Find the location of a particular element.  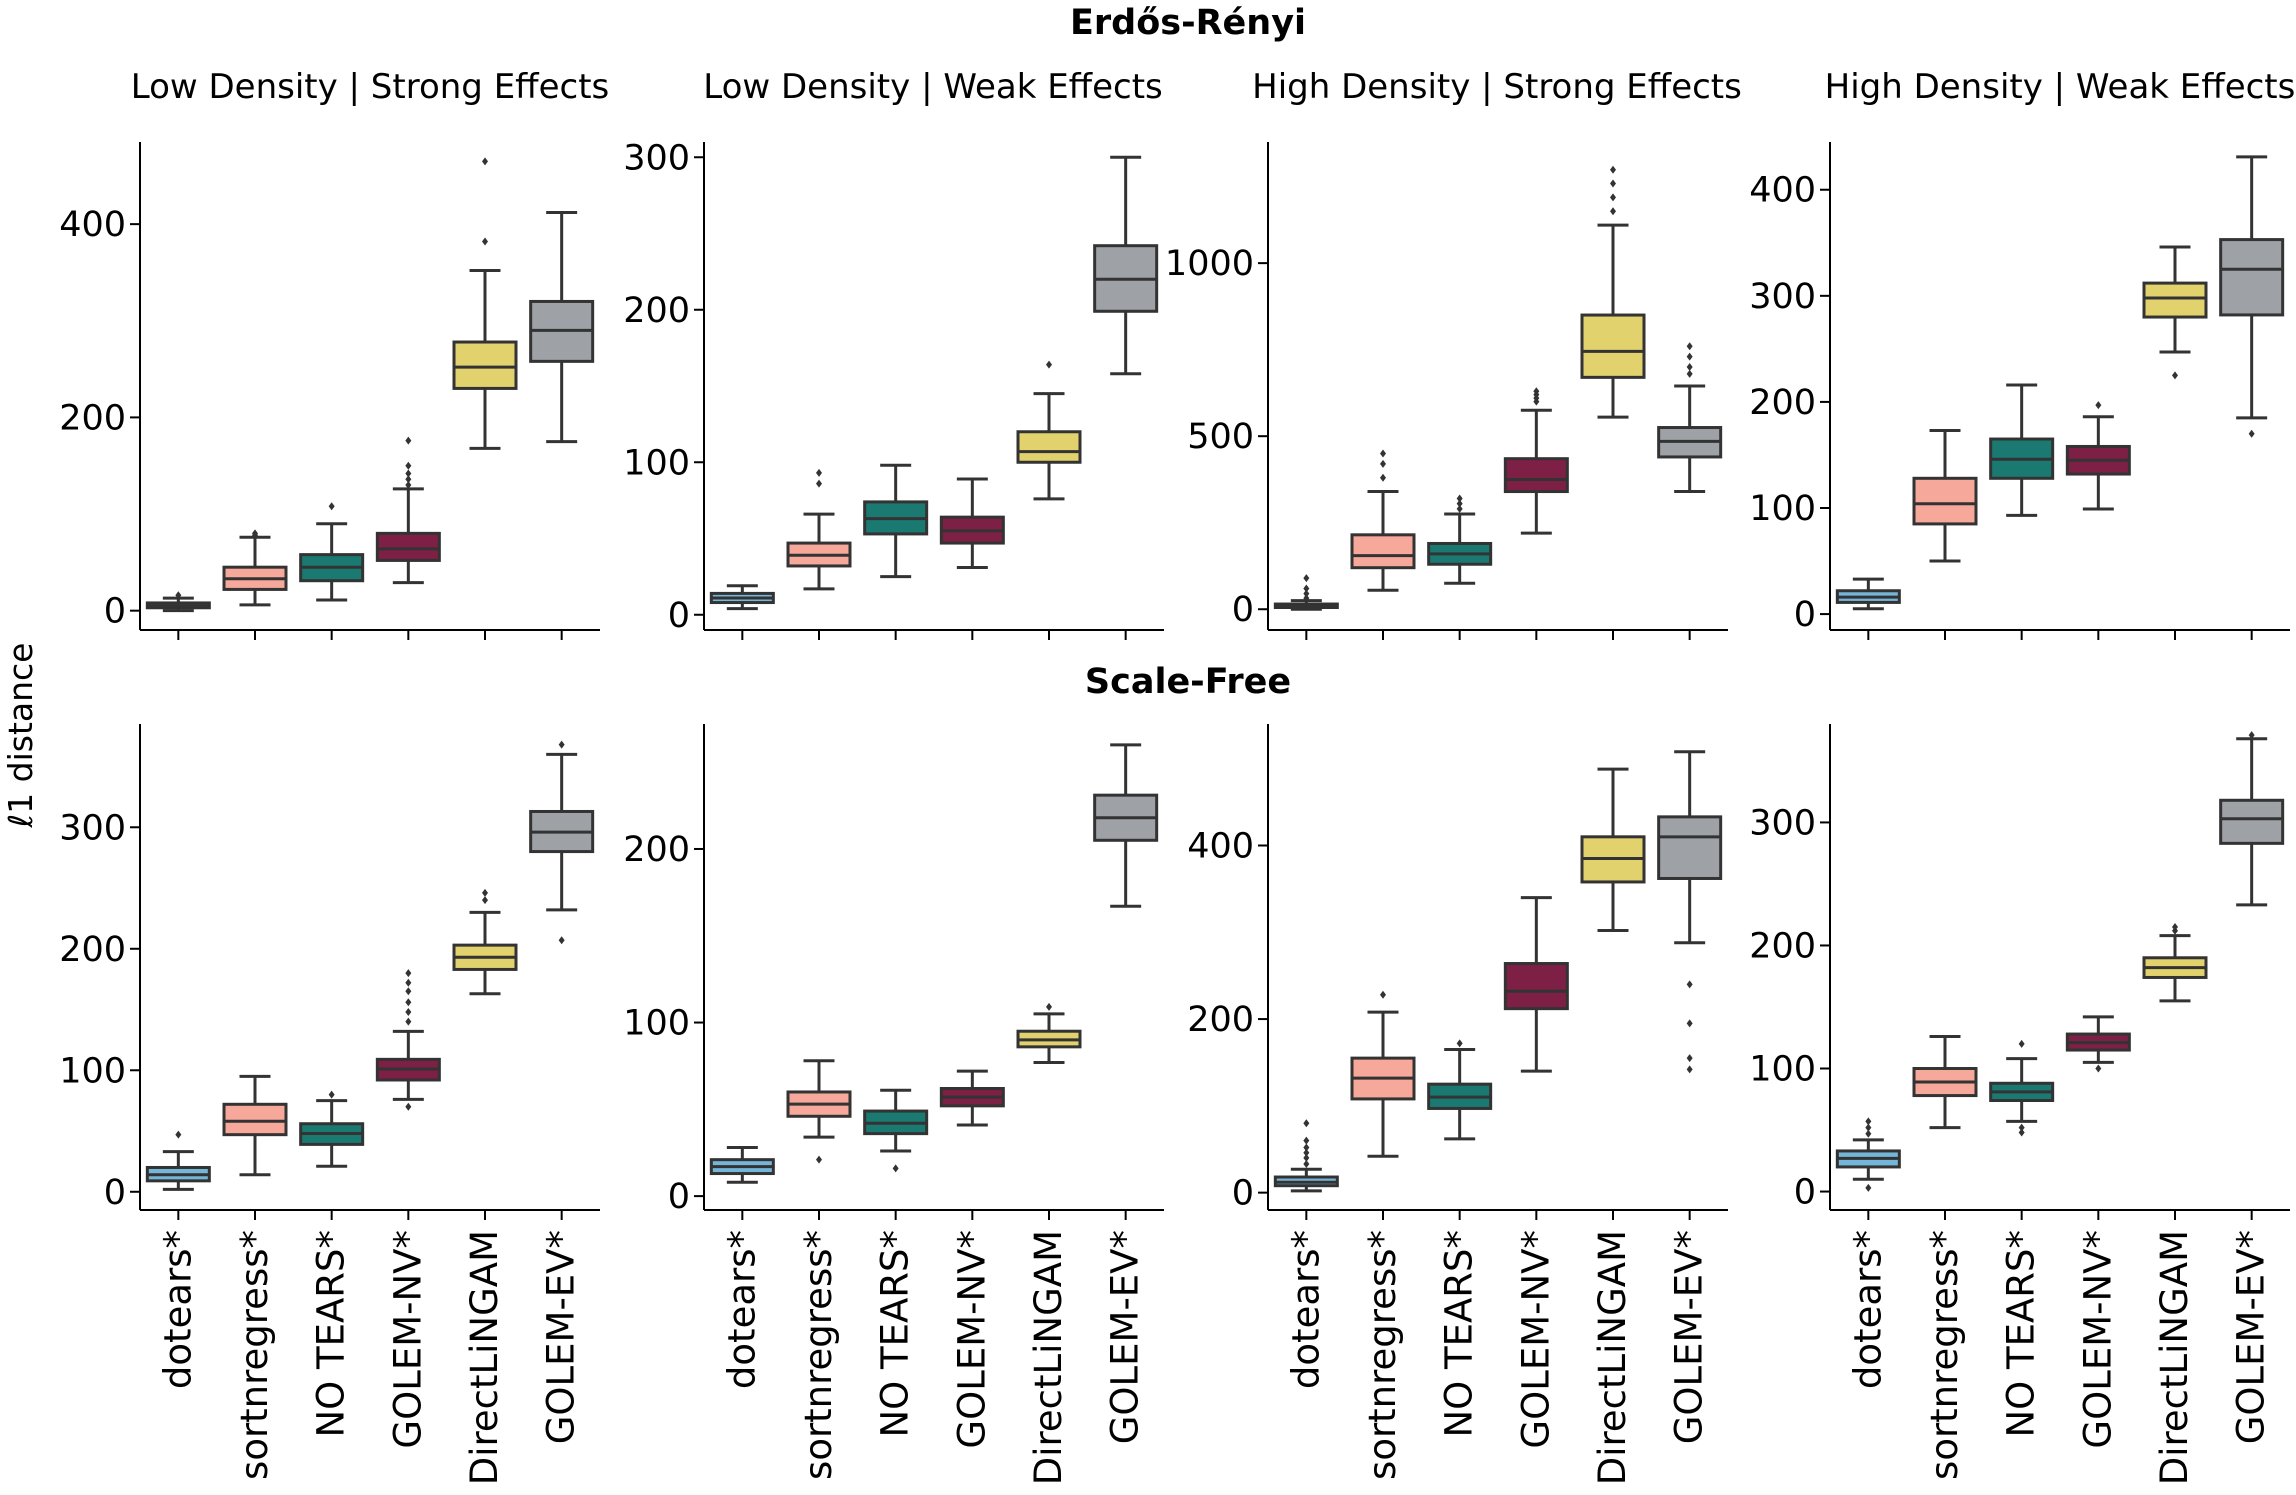

row-title-scale-free: Scale-Free is located at coordinates (1188, 682).